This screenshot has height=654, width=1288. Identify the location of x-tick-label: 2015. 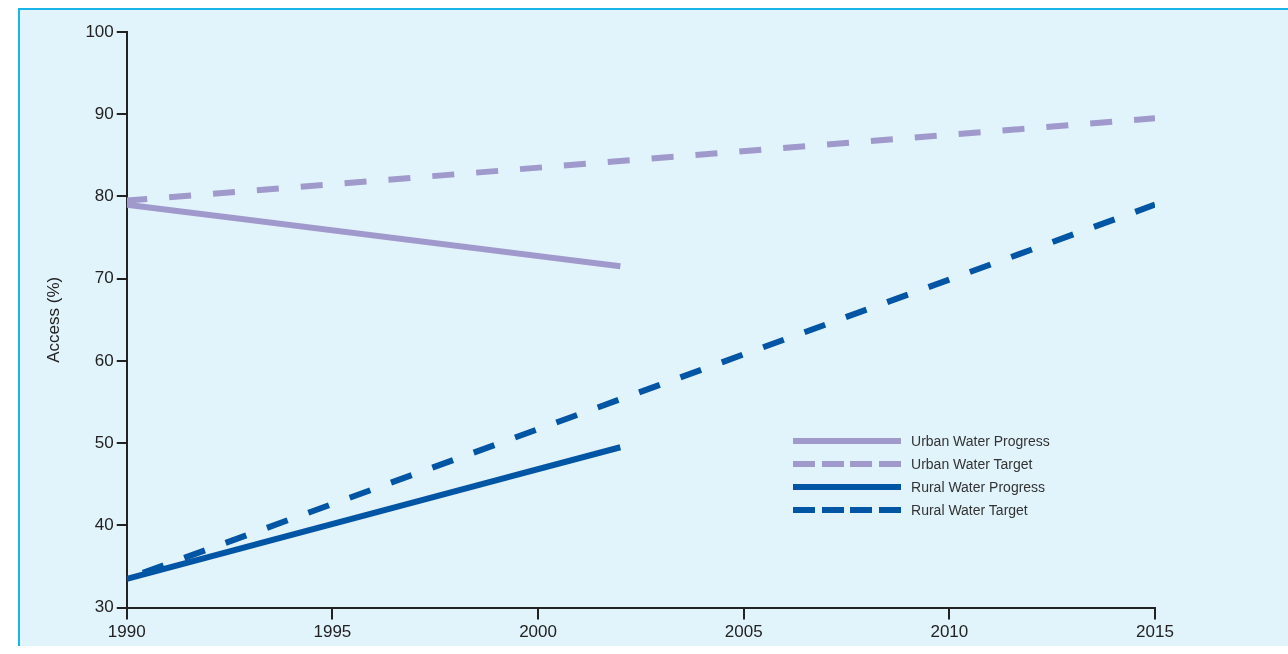
(1155, 632).